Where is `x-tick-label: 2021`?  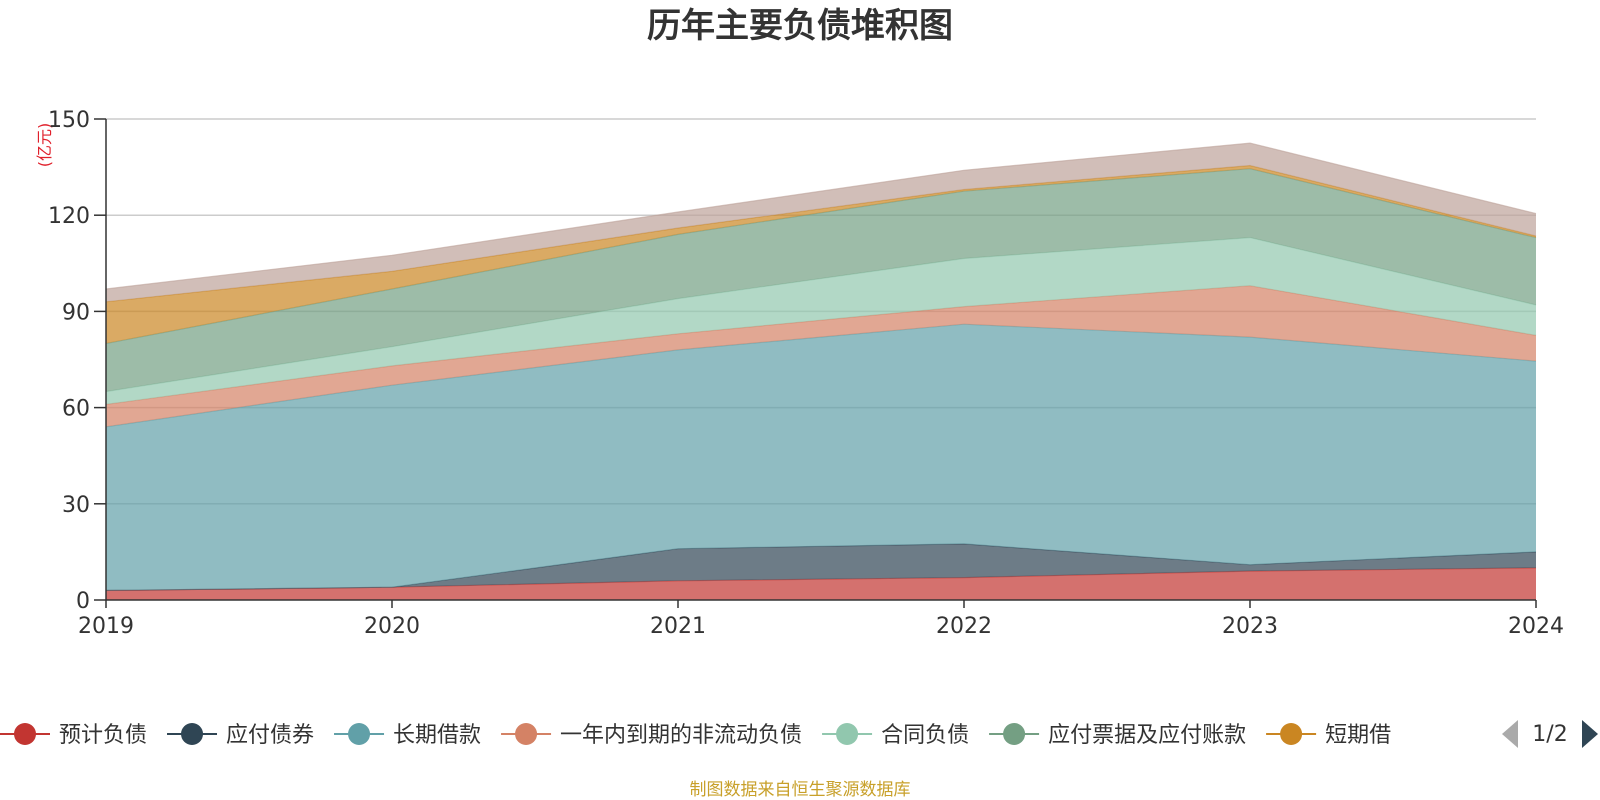 x-tick-label: 2021 is located at coordinates (678, 626).